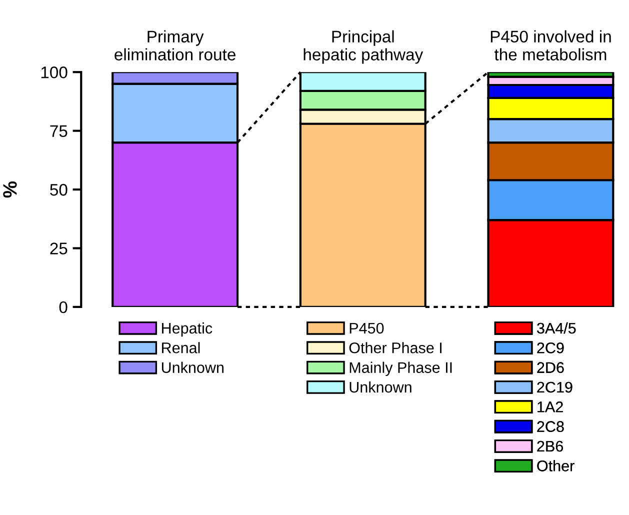 This screenshot has width=629, height=515. I want to click on y-tick-label: 100, so click(54, 72).